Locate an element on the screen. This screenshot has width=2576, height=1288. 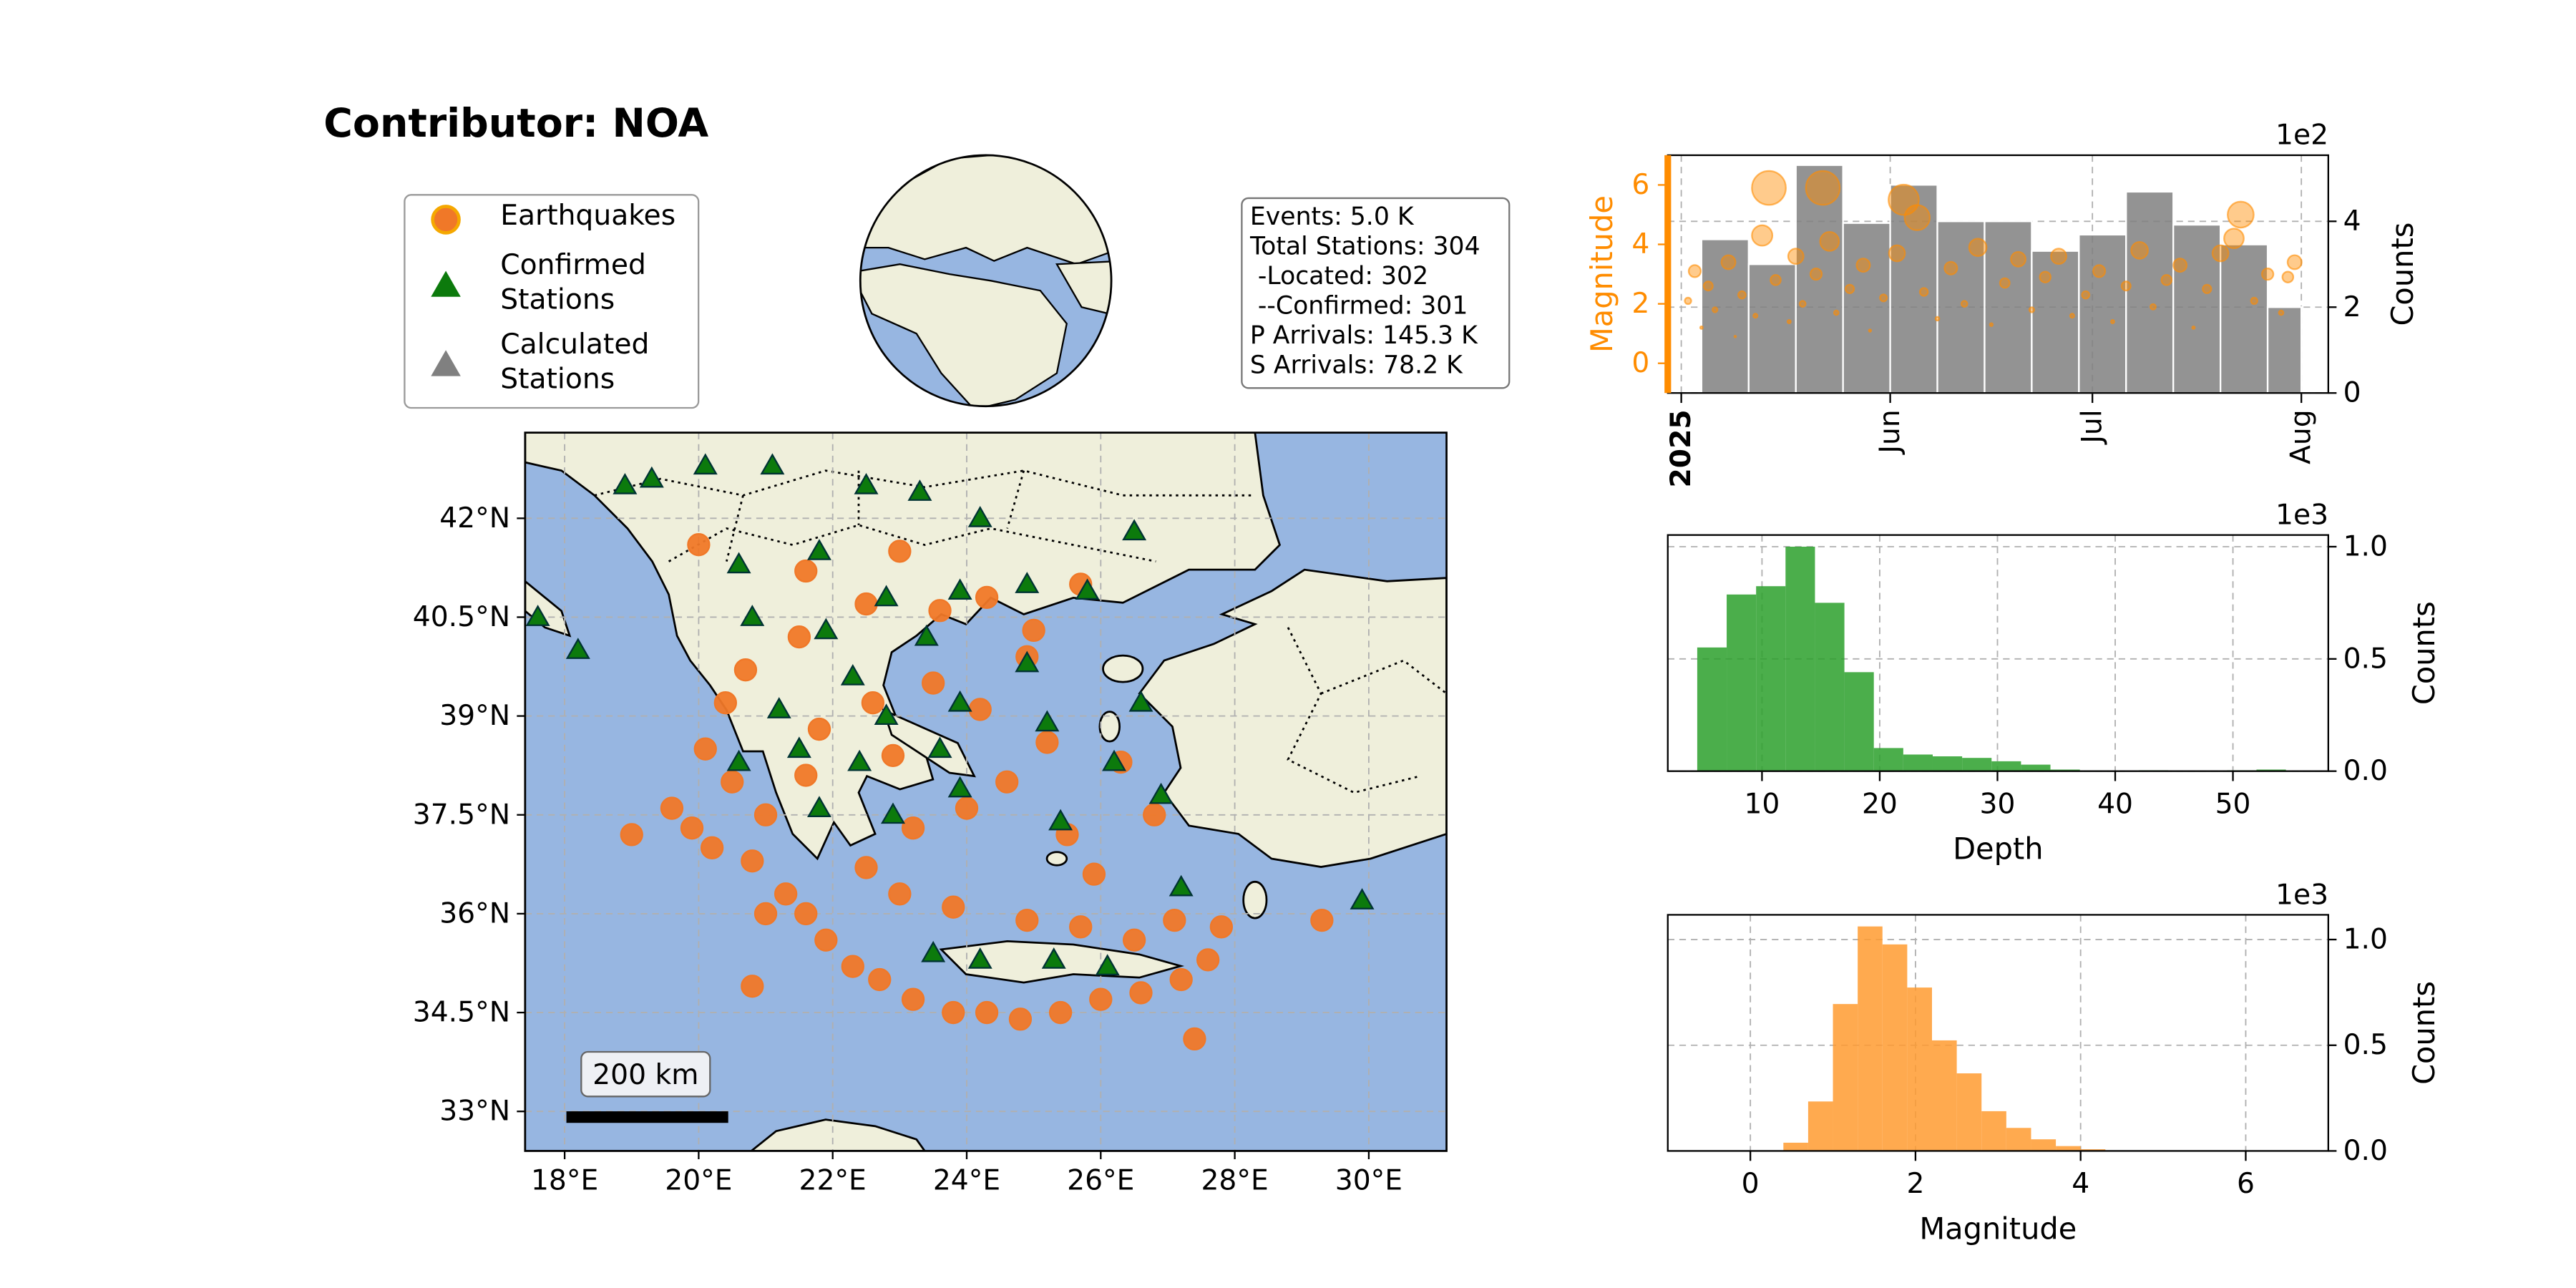
y-tick-label: 4 is located at coordinates (1640, 244).